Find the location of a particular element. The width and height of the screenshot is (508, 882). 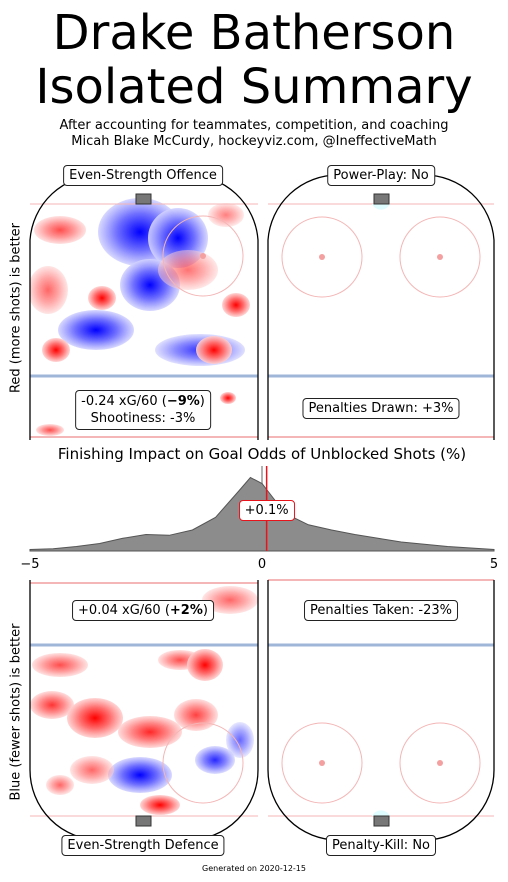

ev-defence-label: Even-Strength Defence is located at coordinates (143, 845).